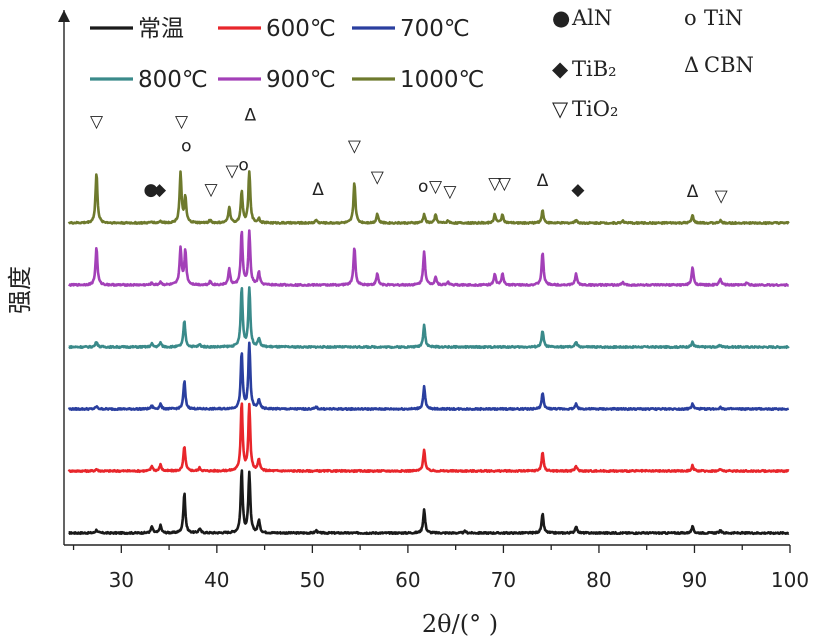 The height and width of the screenshot is (644, 814). Describe the element at coordinates (212, 190) in the screenshot. I see `peak-marker-6: ▽` at that location.